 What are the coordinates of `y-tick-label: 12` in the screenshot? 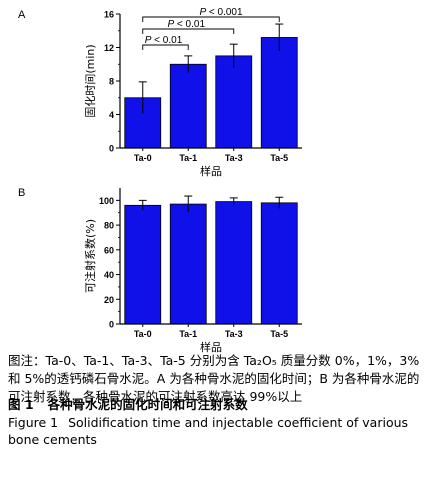 It's located at (109, 48).